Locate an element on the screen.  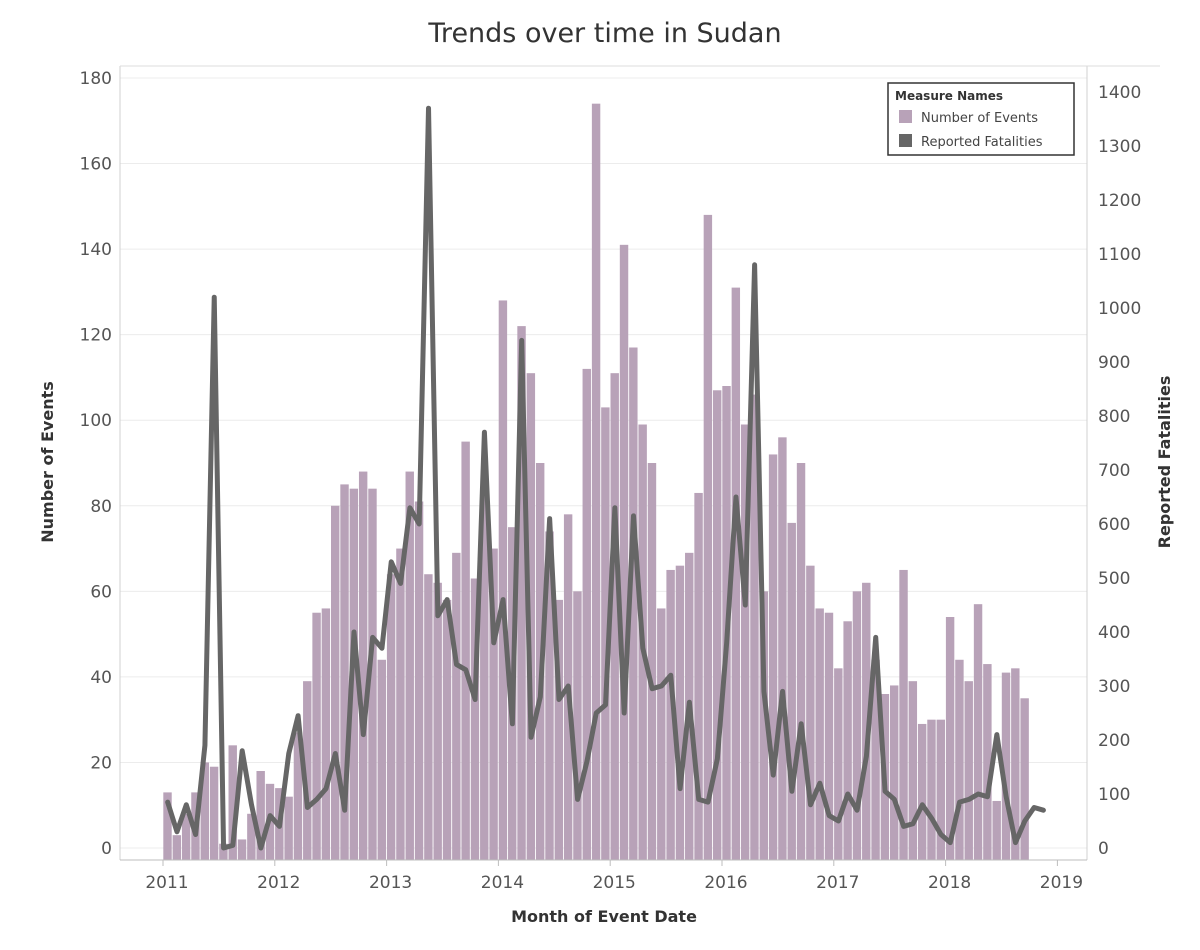
left-axis-ticks: 0 20 40 60 80 100 120 140 160 180 is located at coordinates (96, 464).